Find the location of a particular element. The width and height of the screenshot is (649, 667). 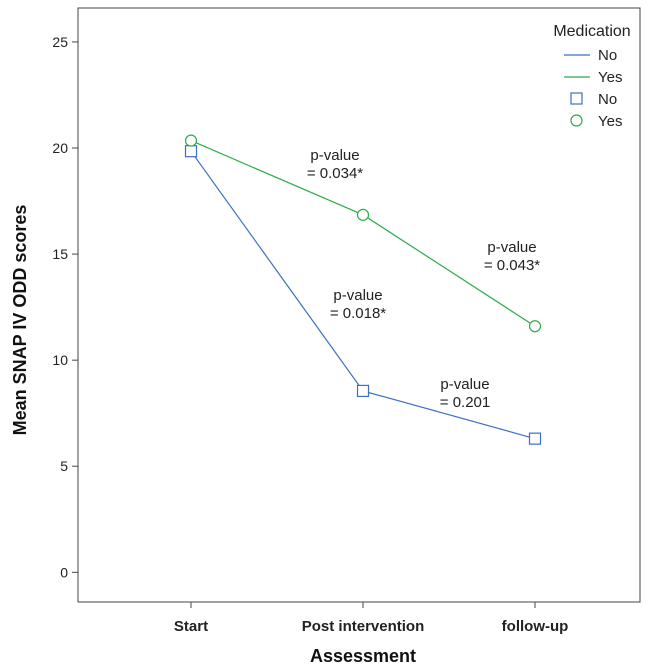

y-tick-label: 0 is located at coordinates (64, 572).